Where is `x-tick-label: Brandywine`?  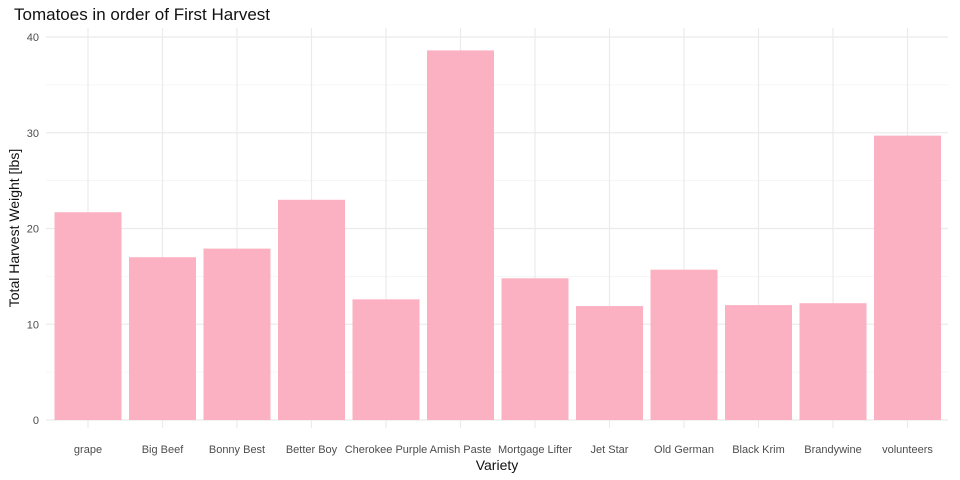 x-tick-label: Brandywine is located at coordinates (832, 450).